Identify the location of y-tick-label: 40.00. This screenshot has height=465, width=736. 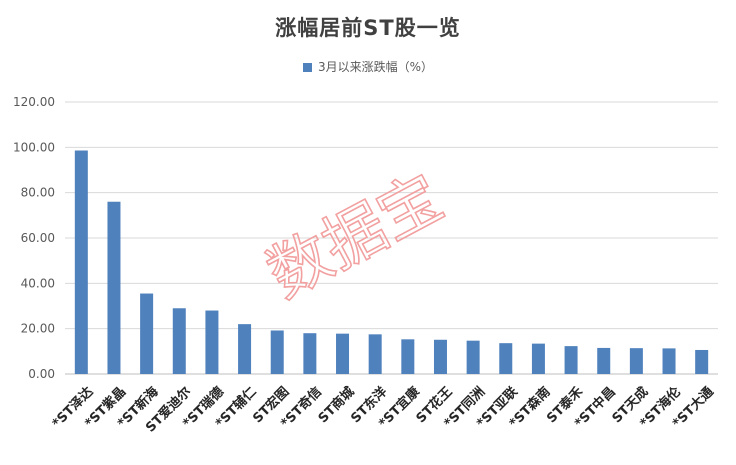
(38, 283).